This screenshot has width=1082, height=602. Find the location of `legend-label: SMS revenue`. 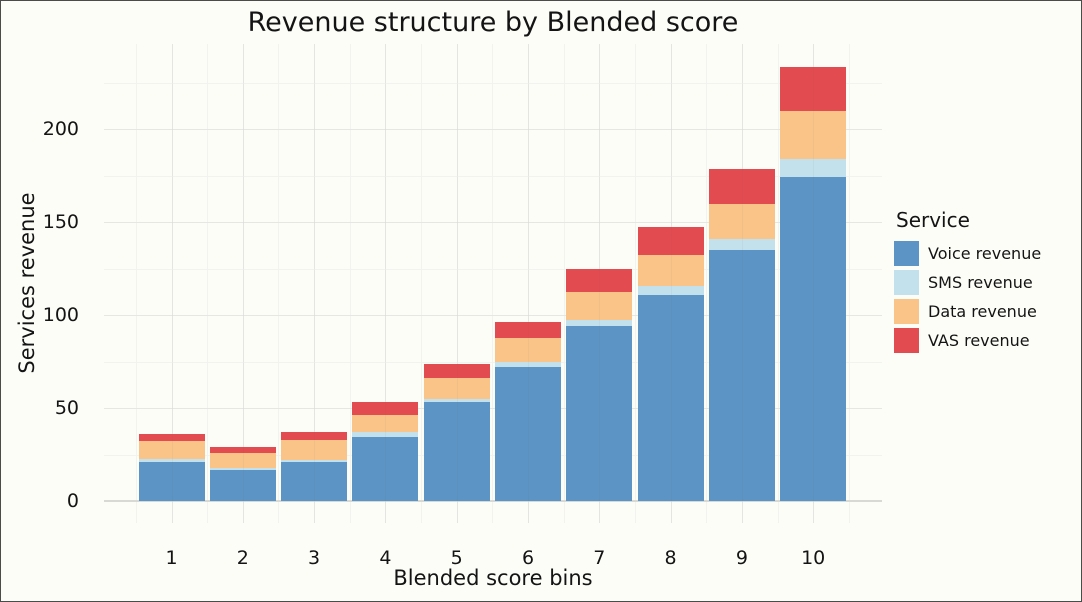

legend-label: SMS revenue is located at coordinates (980, 282).